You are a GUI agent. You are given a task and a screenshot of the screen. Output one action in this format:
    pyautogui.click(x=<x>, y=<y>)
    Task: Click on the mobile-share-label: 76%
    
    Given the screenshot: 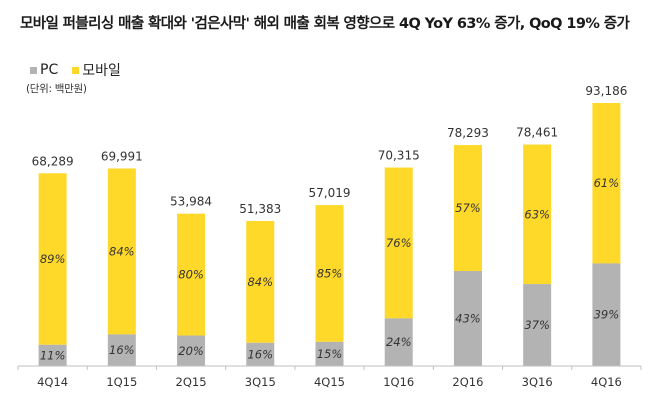 What is the action you would take?
    pyautogui.click(x=399, y=243)
    